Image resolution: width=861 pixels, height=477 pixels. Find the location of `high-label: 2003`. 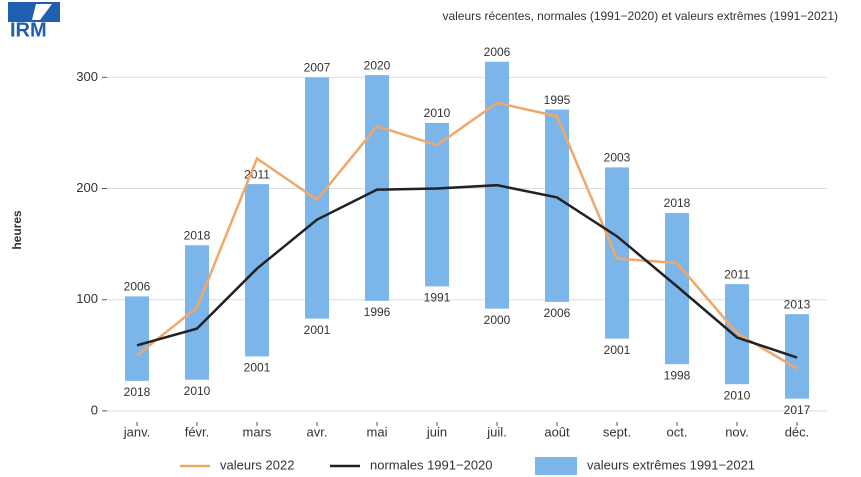

high-label: 2003 is located at coordinates (617, 158).